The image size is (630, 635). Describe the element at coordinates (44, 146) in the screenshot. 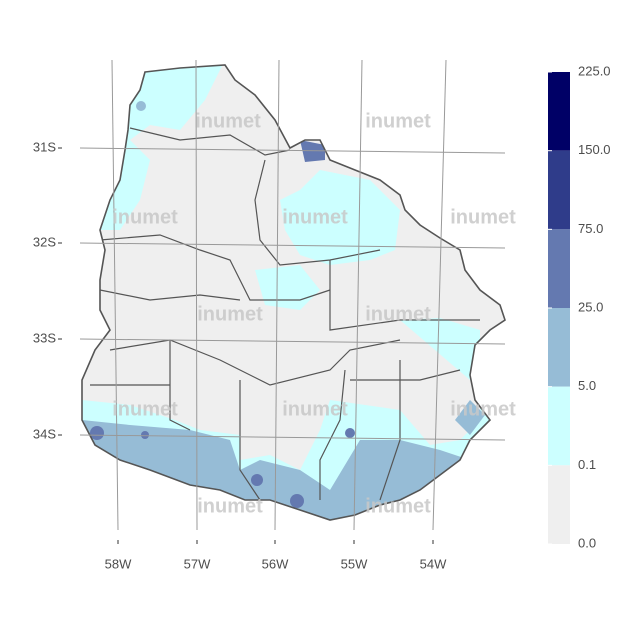

I see `y-tick-label: 31S` at that location.